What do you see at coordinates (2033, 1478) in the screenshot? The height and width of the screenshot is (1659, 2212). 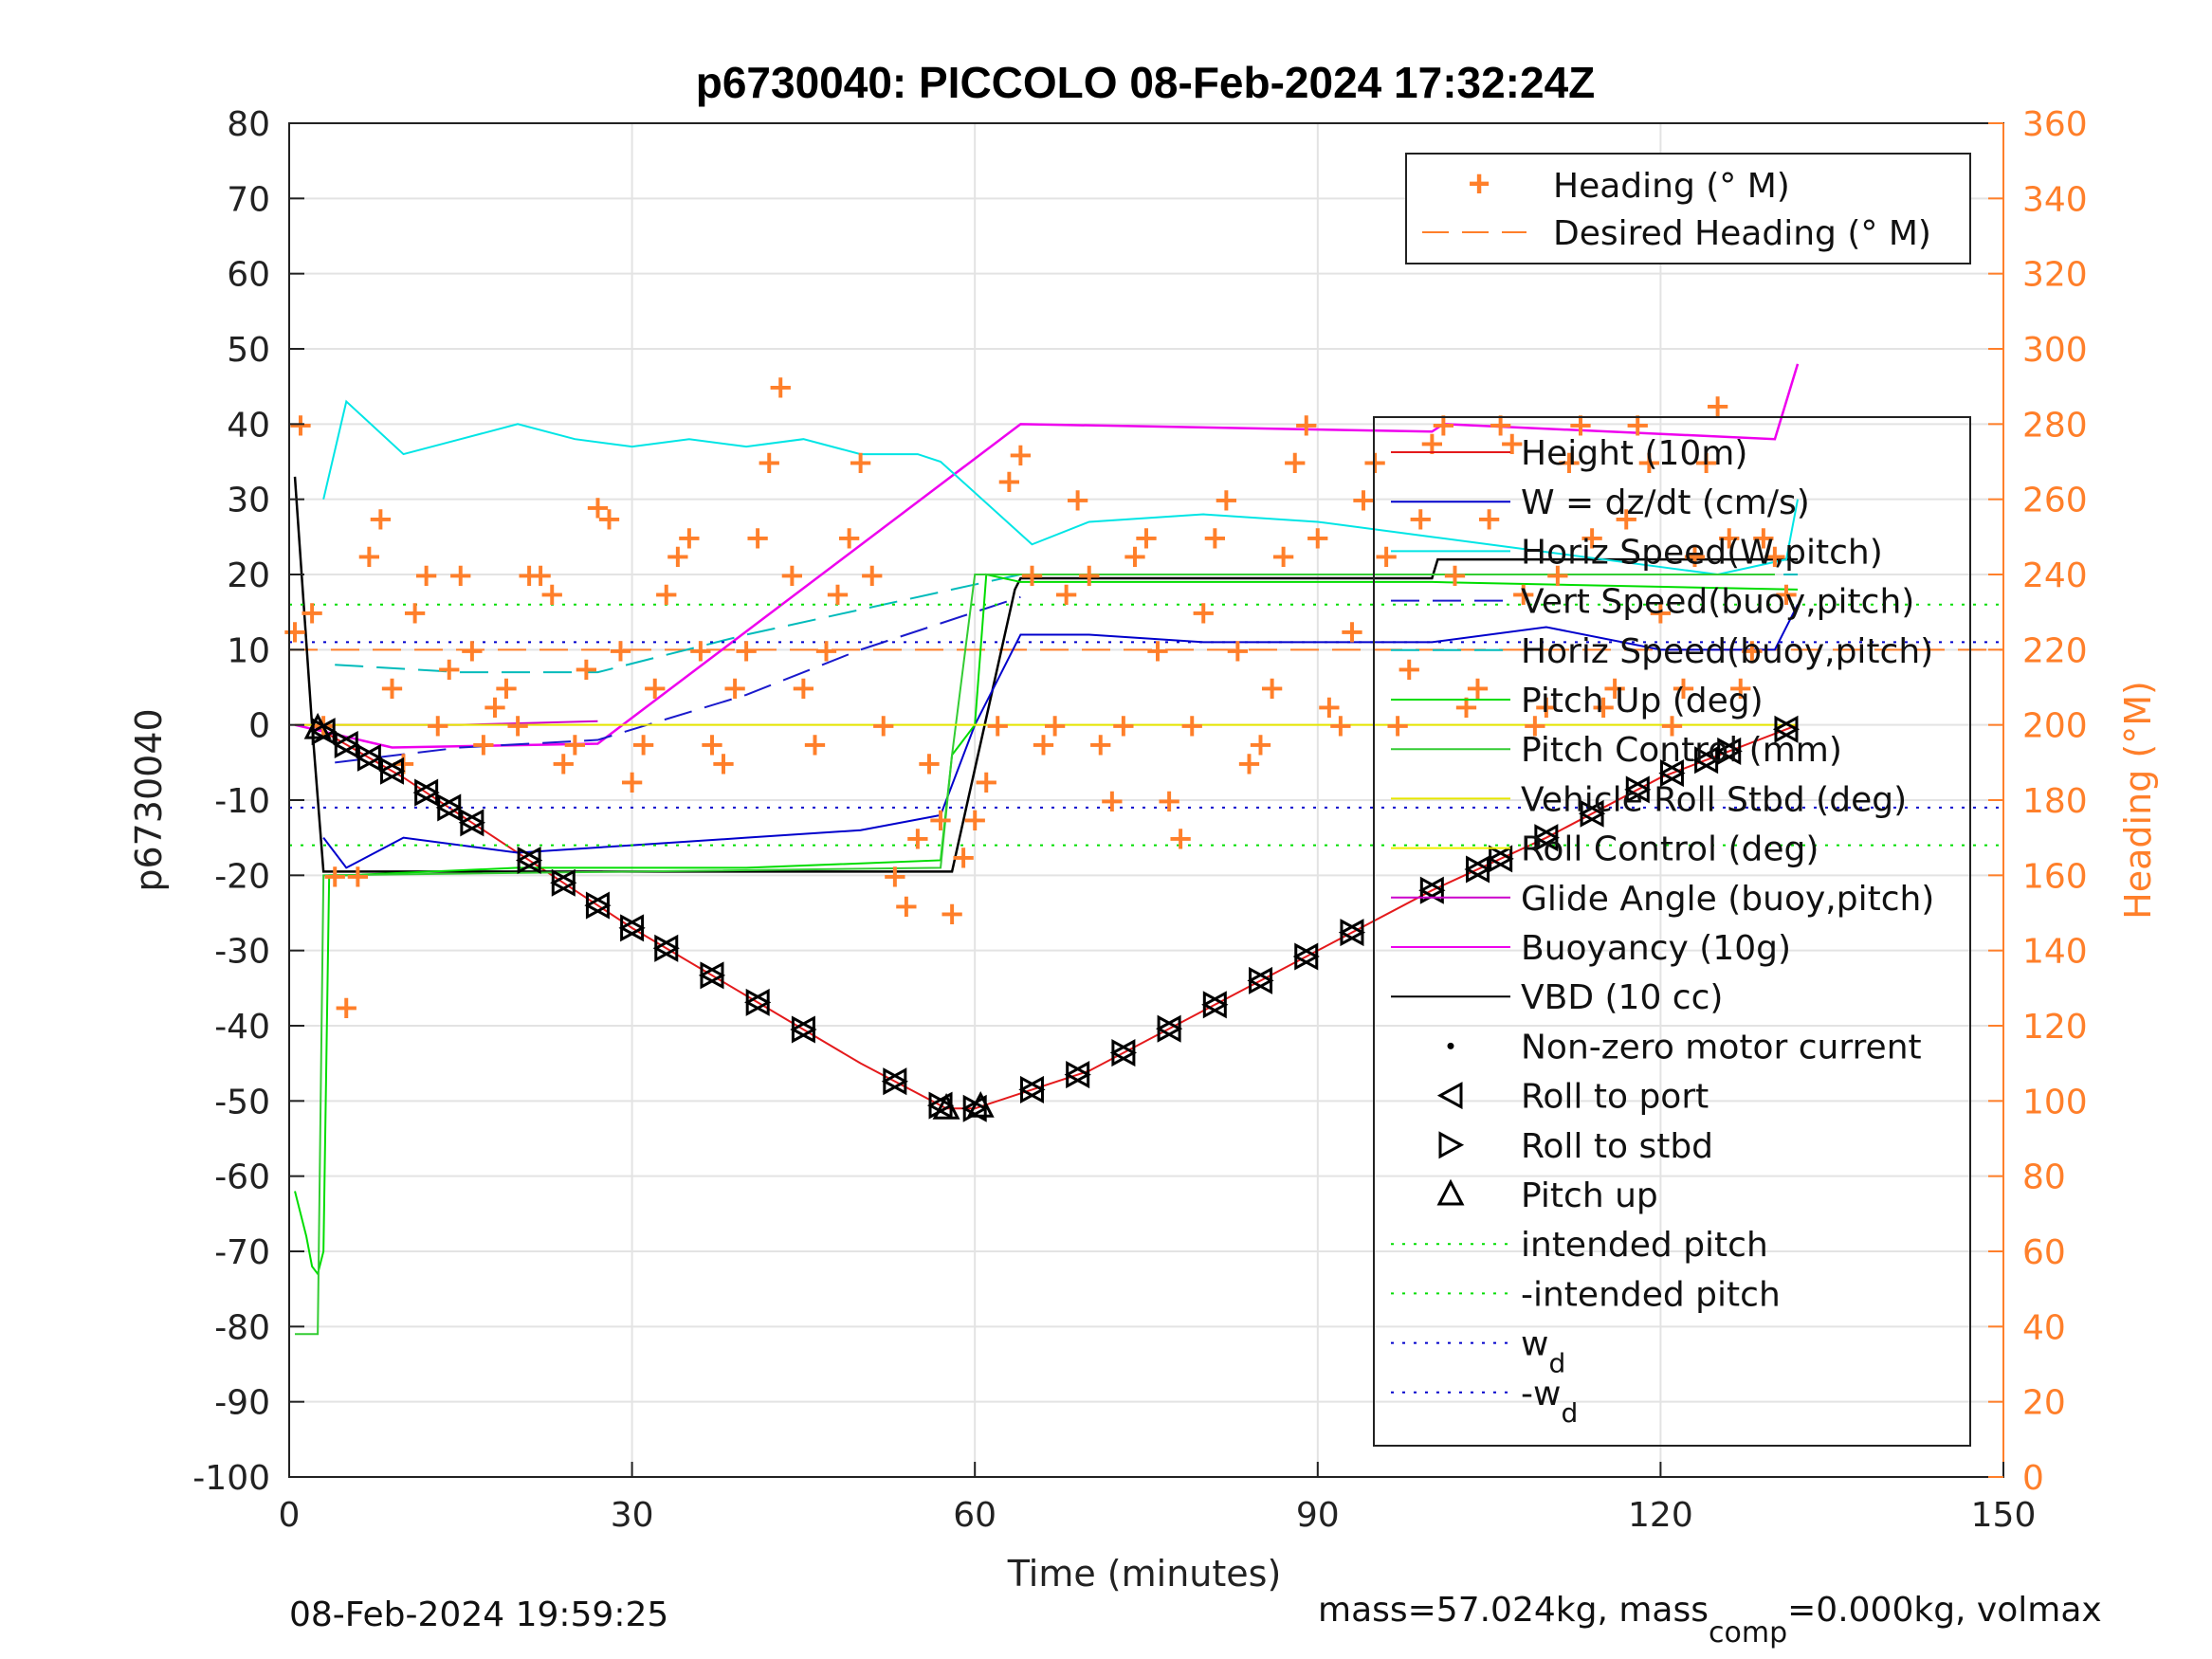 I see `y2-tick-label: 0` at bounding box center [2033, 1478].